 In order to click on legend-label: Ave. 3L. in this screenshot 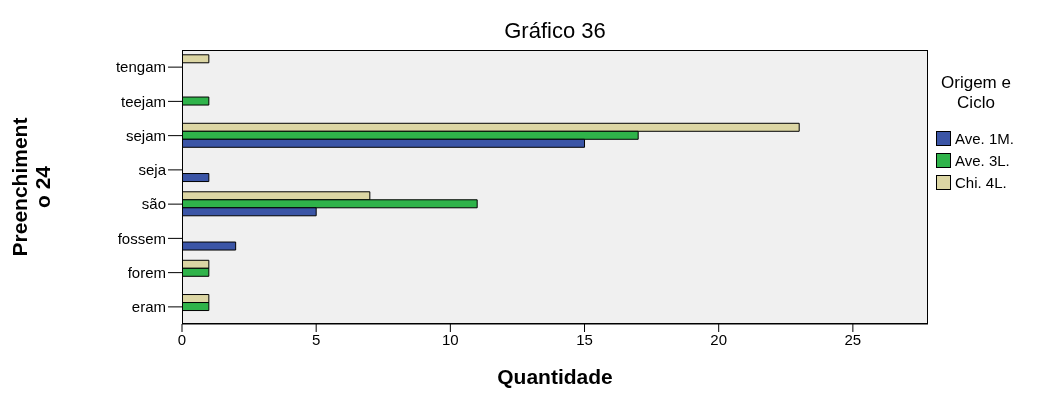, I will do `click(982, 160)`.